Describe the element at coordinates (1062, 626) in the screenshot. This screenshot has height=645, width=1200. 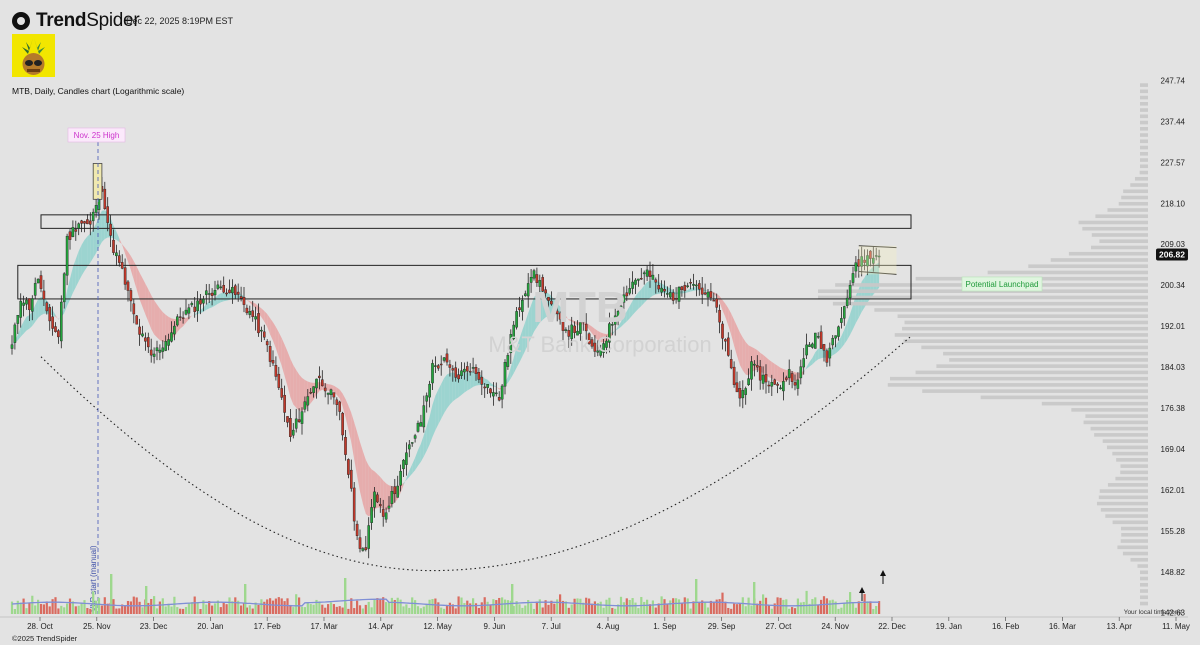
I see `x-tick-label: 16. Mar` at that location.